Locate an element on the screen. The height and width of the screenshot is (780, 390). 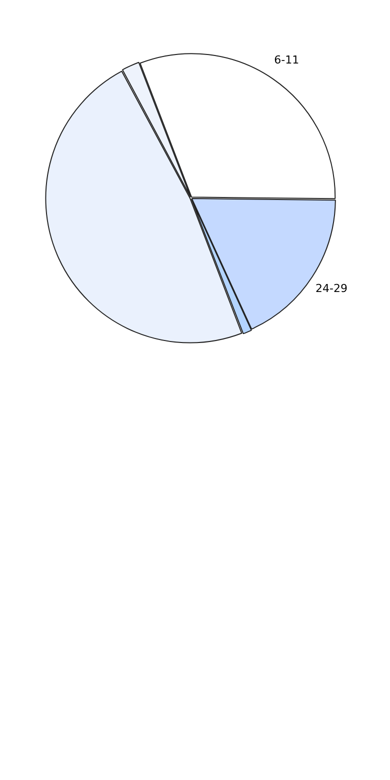
slice-label: 6-11 is located at coordinates (287, 59).